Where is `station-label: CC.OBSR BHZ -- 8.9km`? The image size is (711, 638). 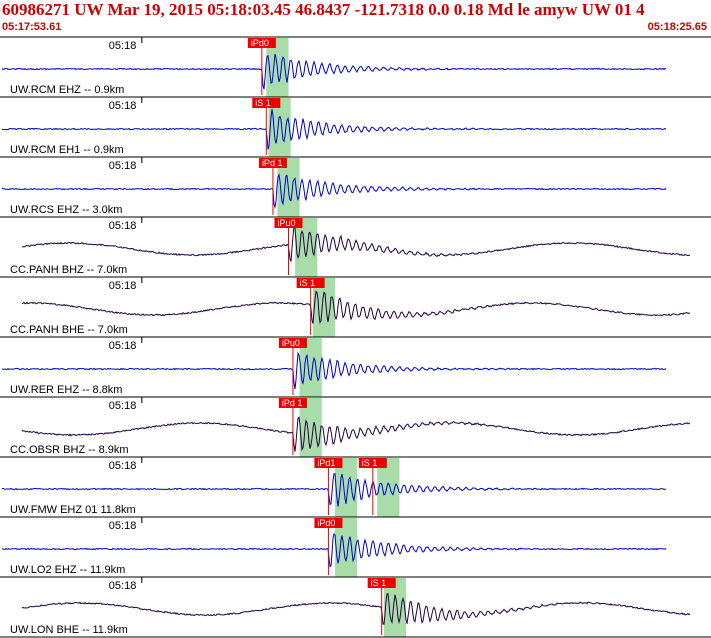
station-label: CC.OBSR BHZ -- 8.9km is located at coordinates (69, 450).